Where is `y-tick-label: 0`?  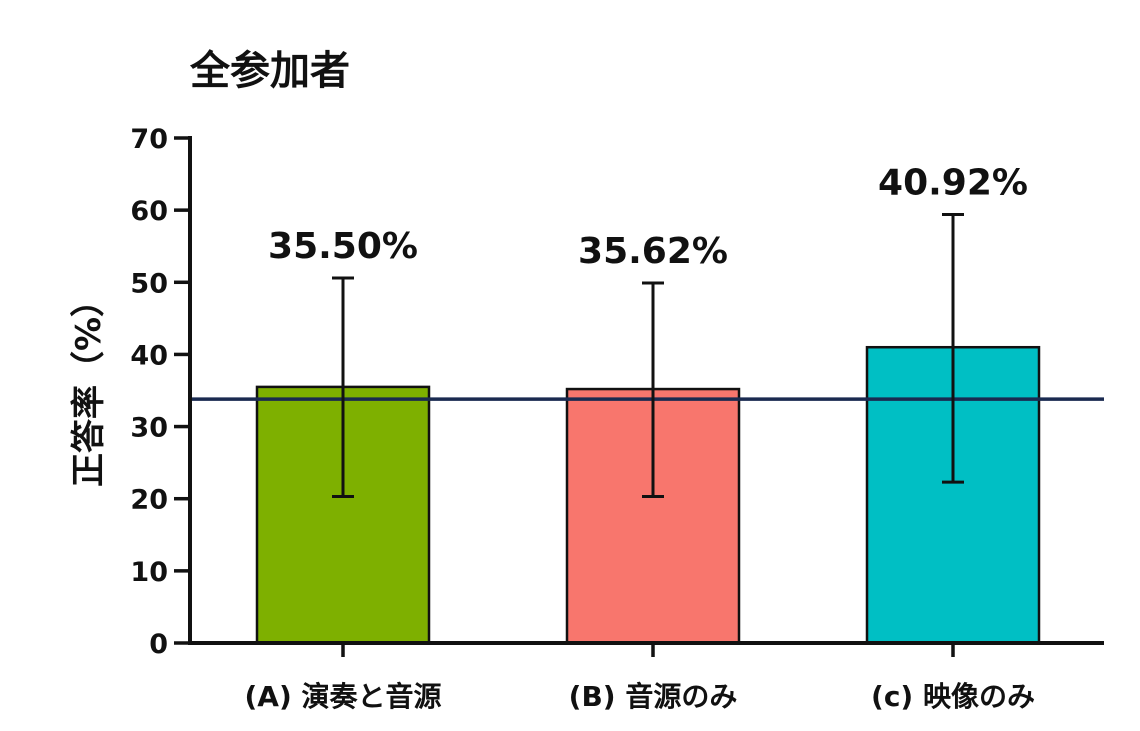
y-tick-label: 0 is located at coordinates (158, 644).